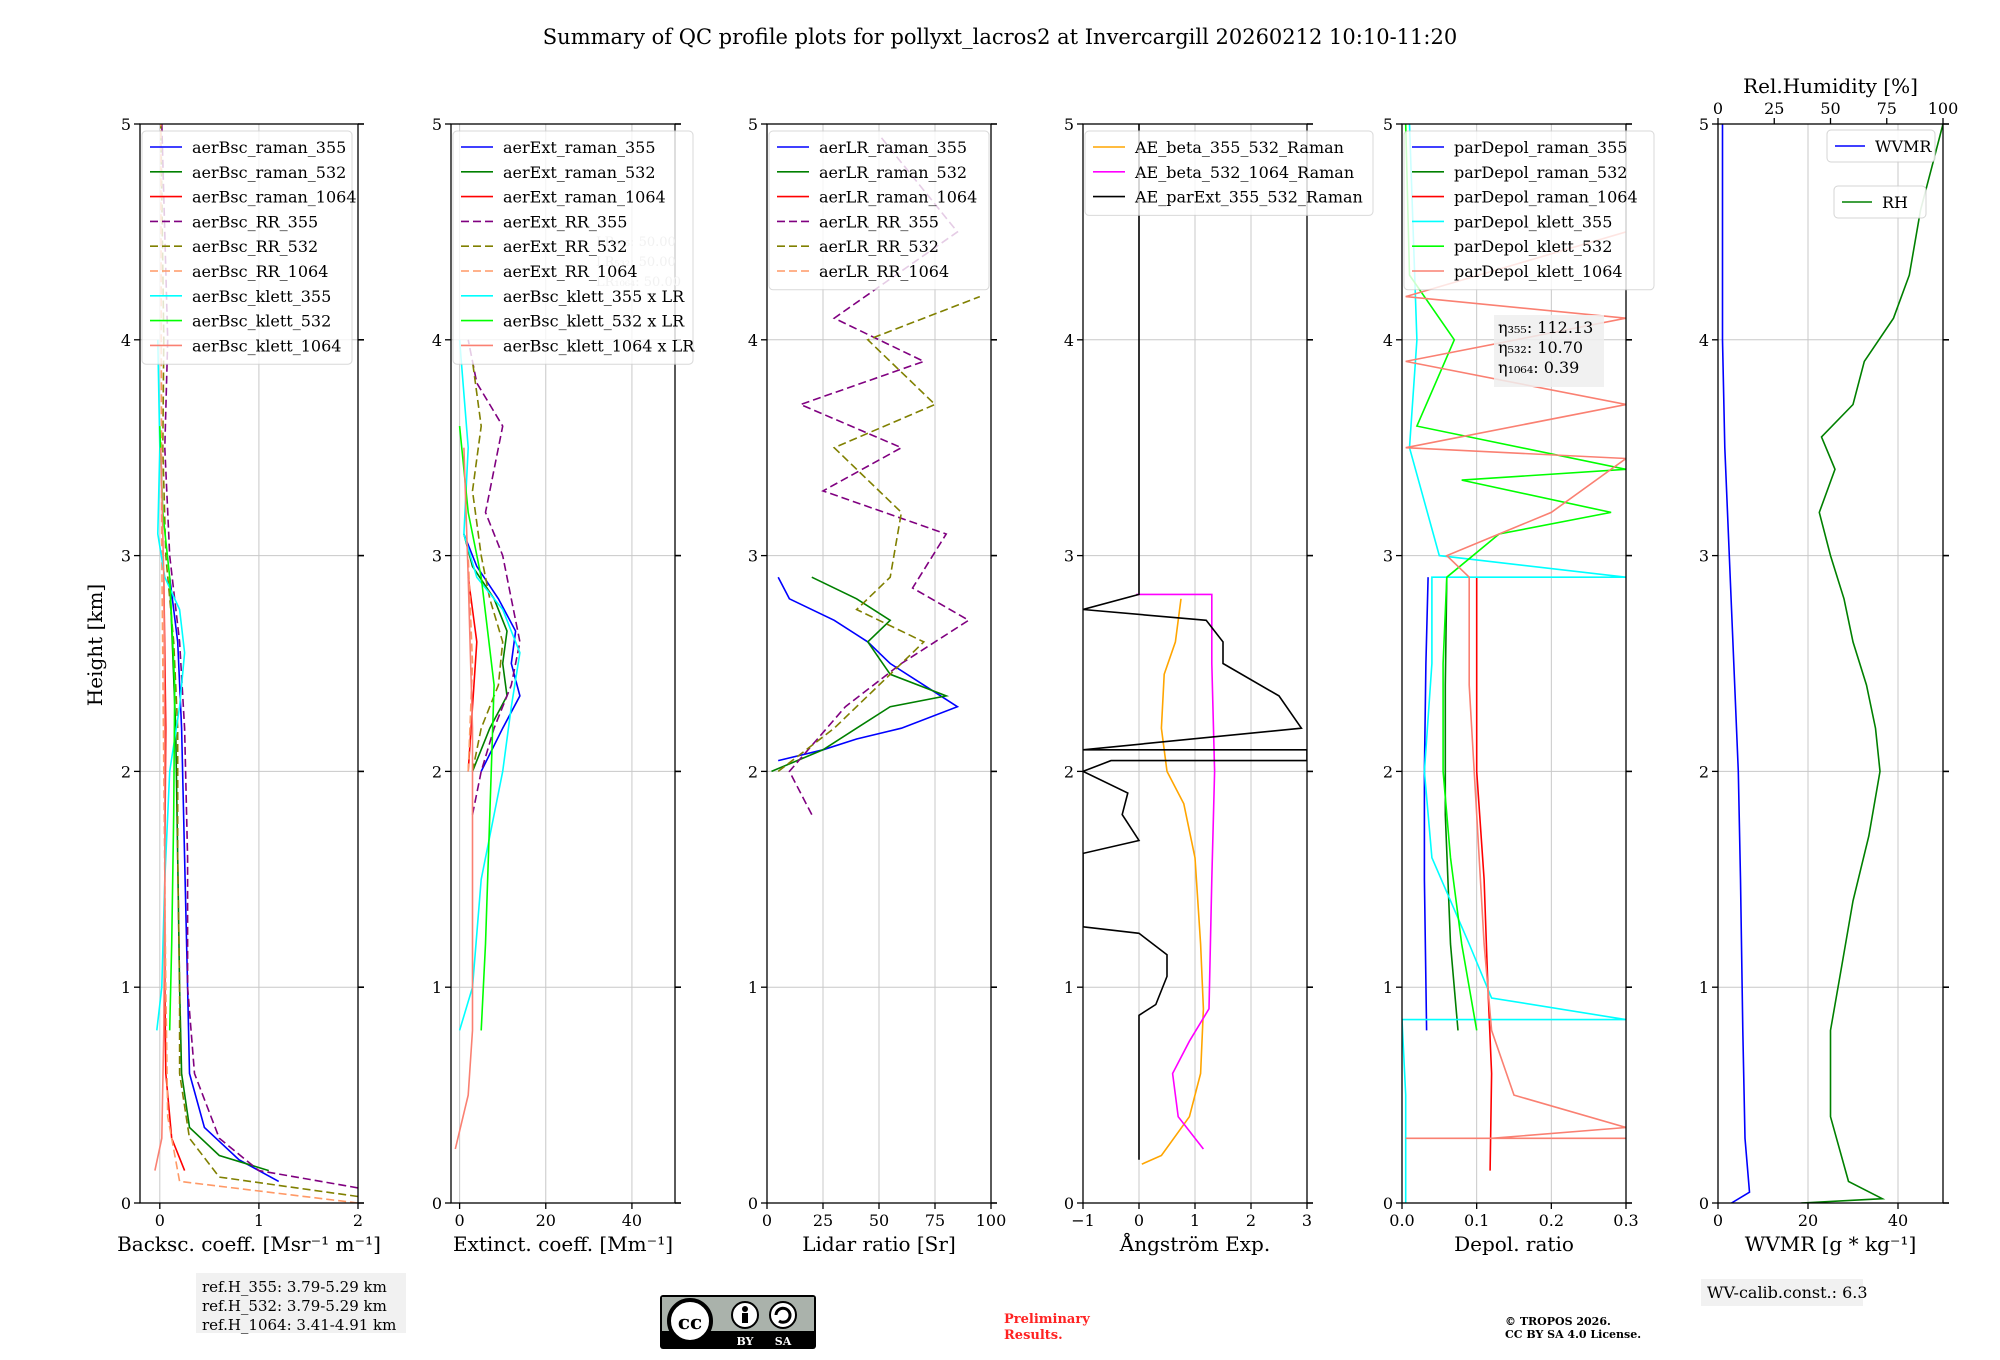 The height and width of the screenshot is (1360, 2000). I want to click on x-tick-label: 0.0, so click(1401, 1220).